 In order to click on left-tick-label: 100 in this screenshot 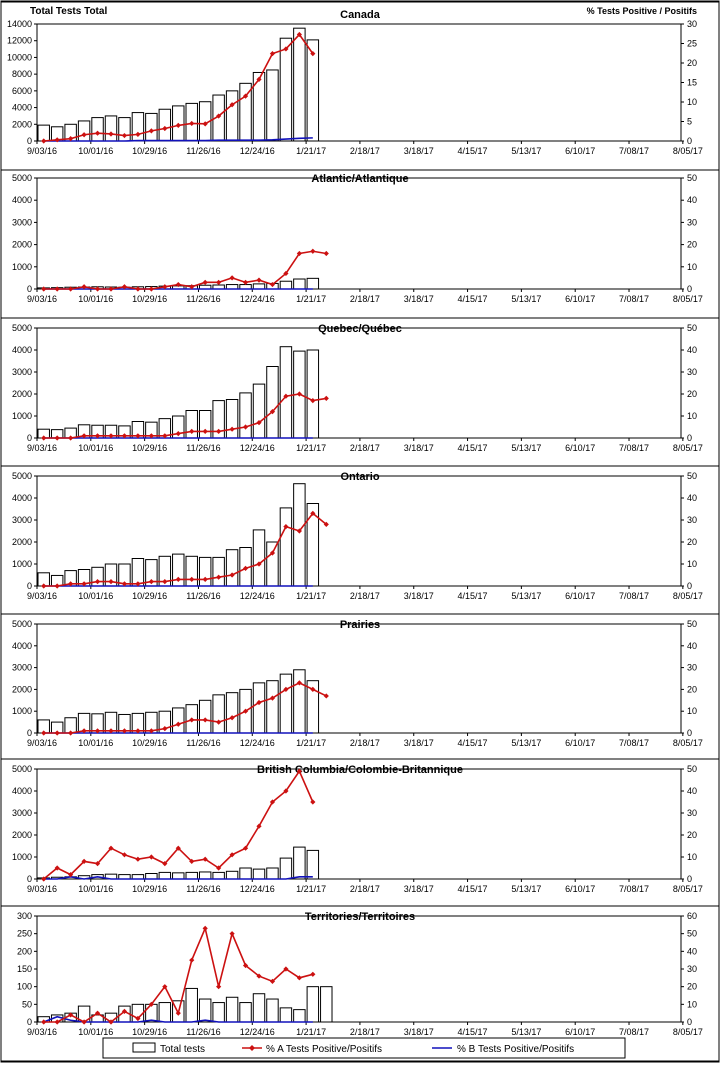, I will do `click(24, 987)`.